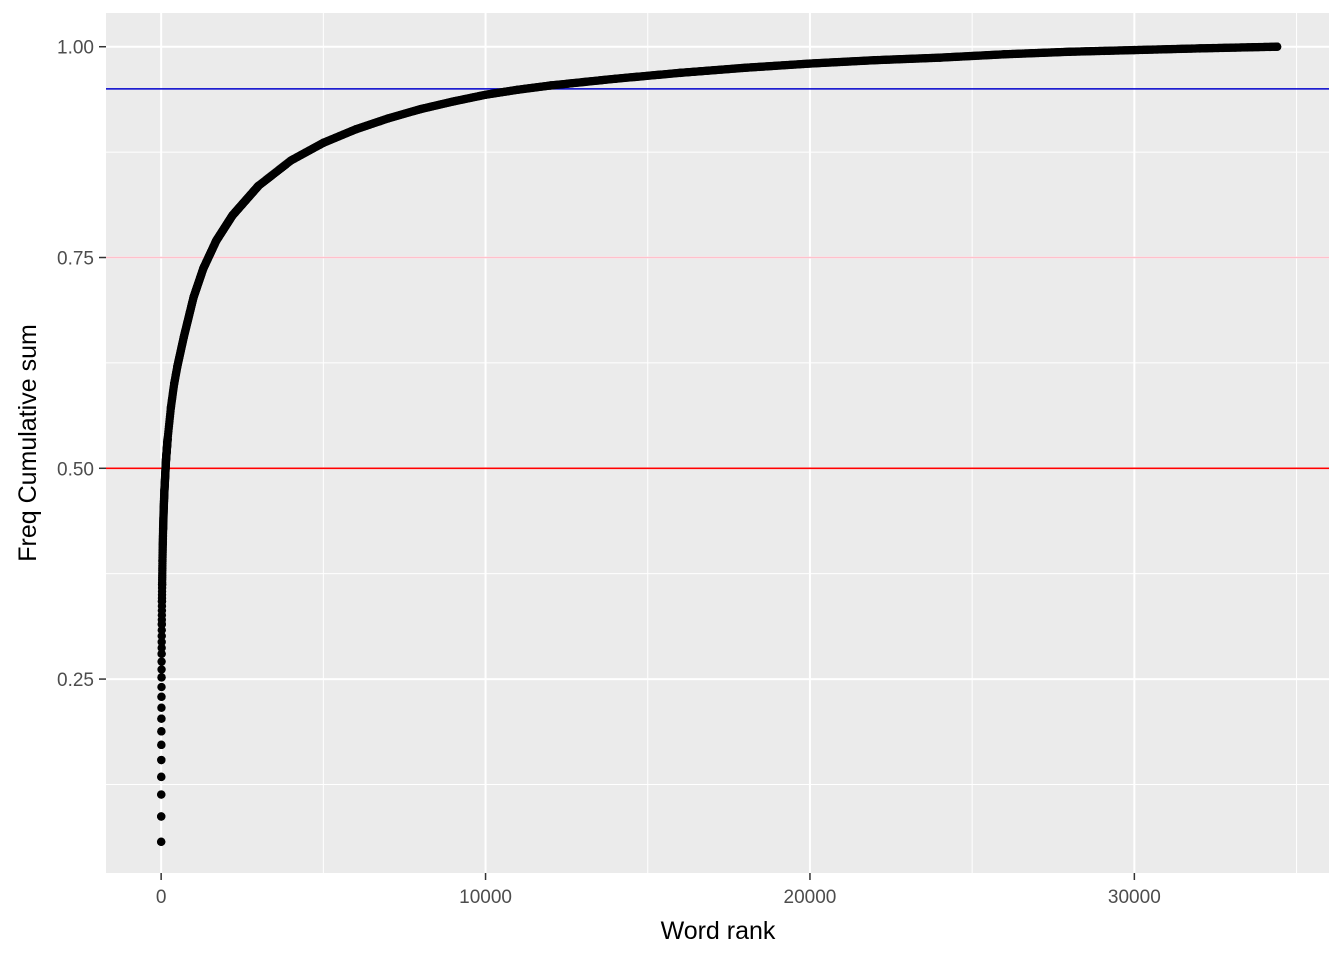 This screenshot has width=1344, height=960. I want to click on y-tick-label: 0.25, so click(75, 680).